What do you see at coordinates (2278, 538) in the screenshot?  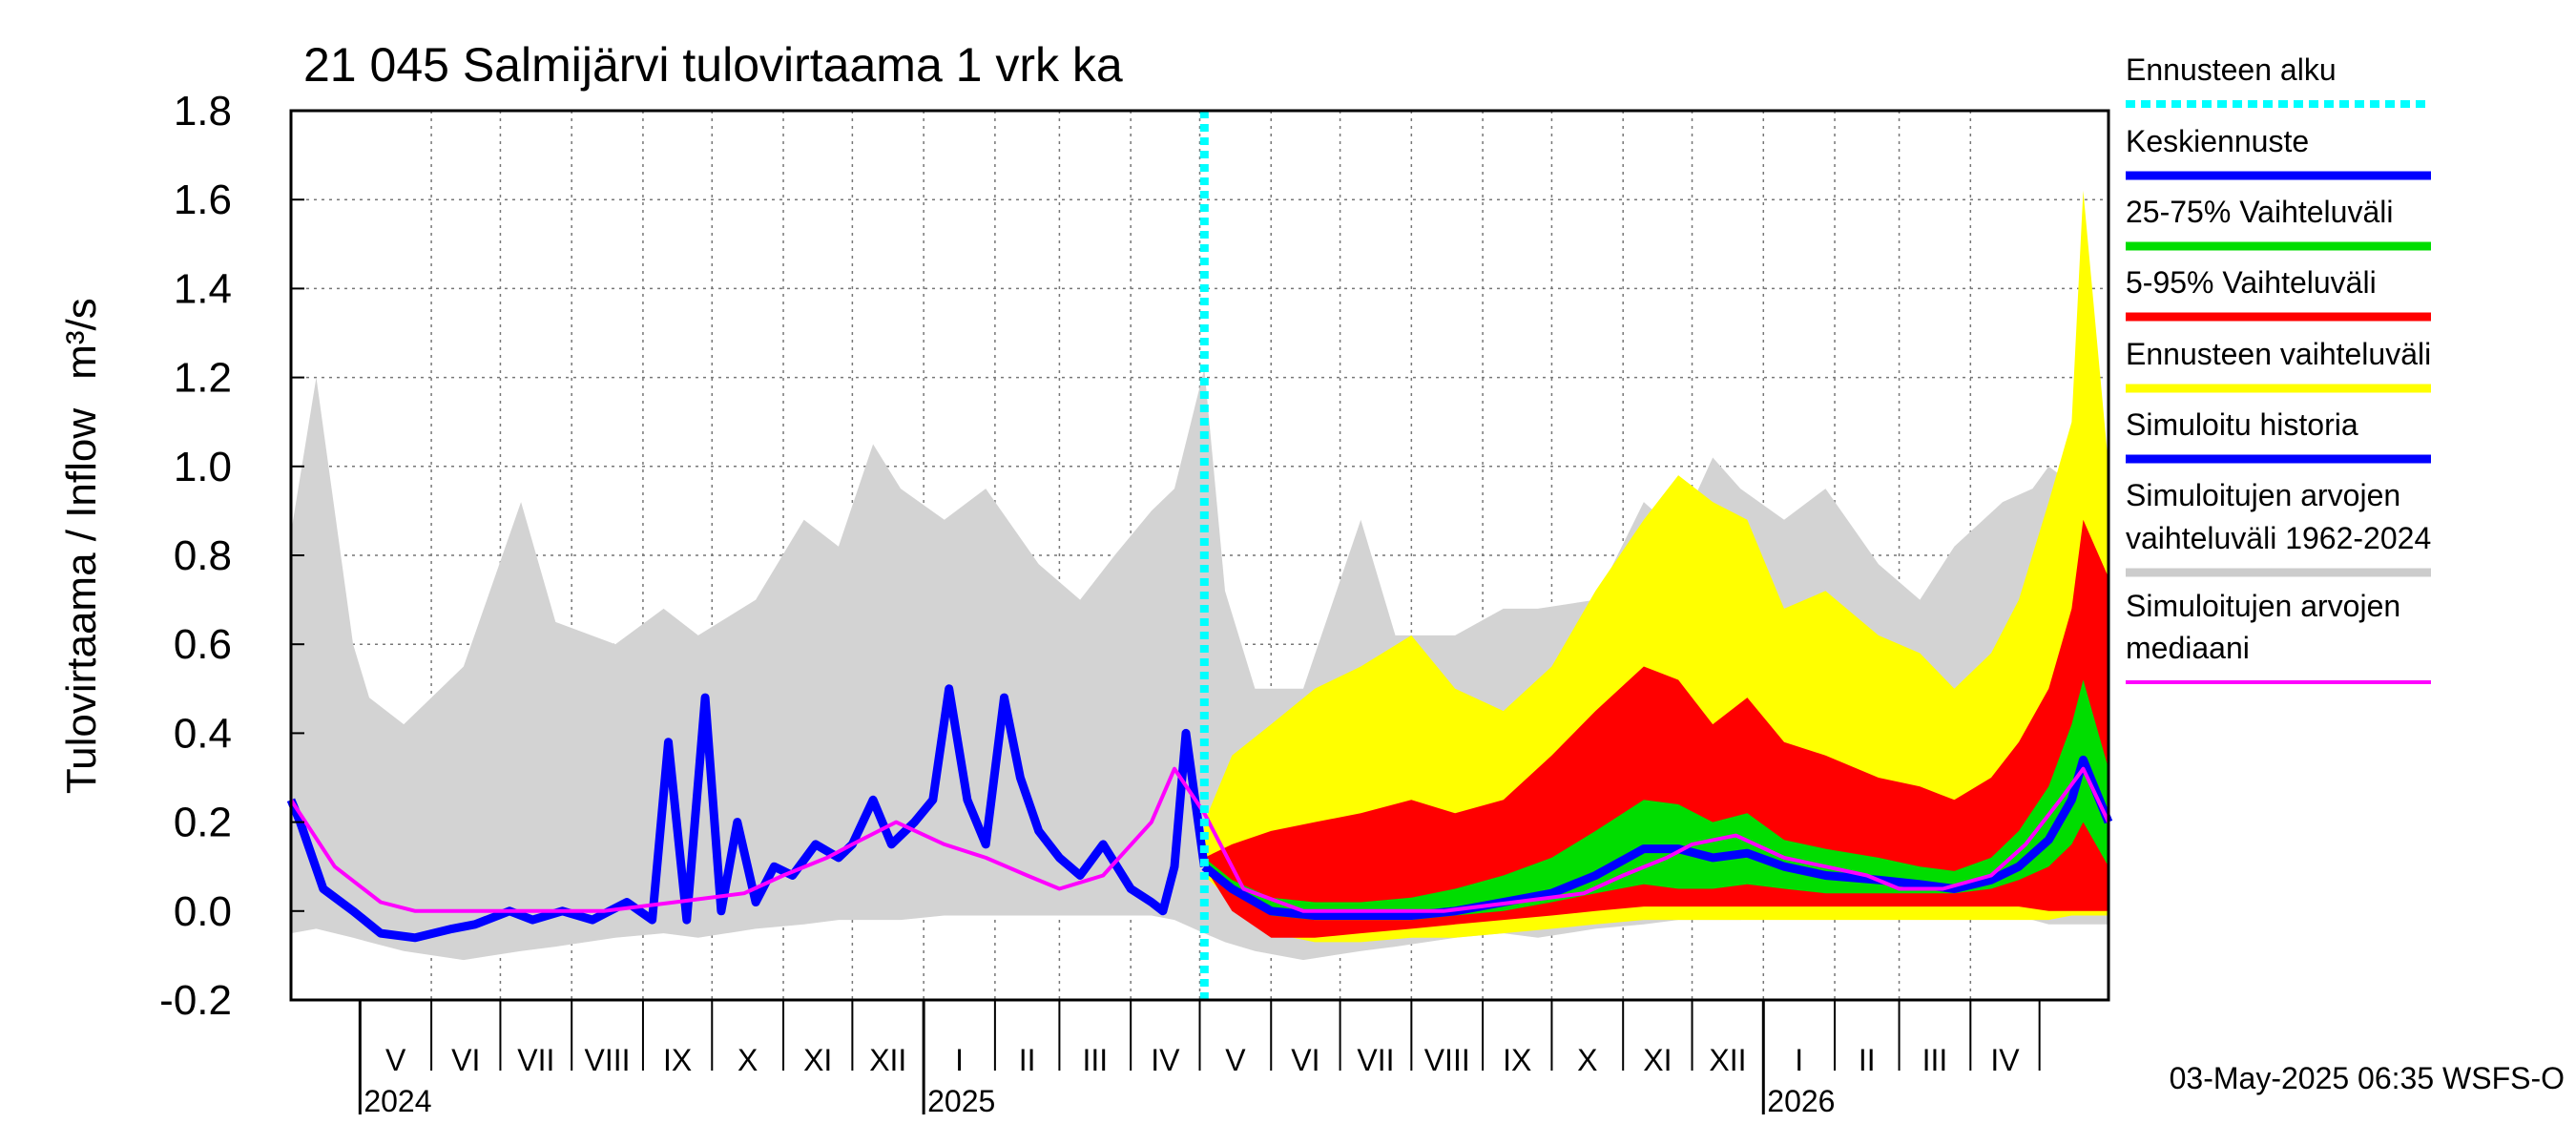 I see `legend-label: vaihteluväli 1962-2024` at bounding box center [2278, 538].